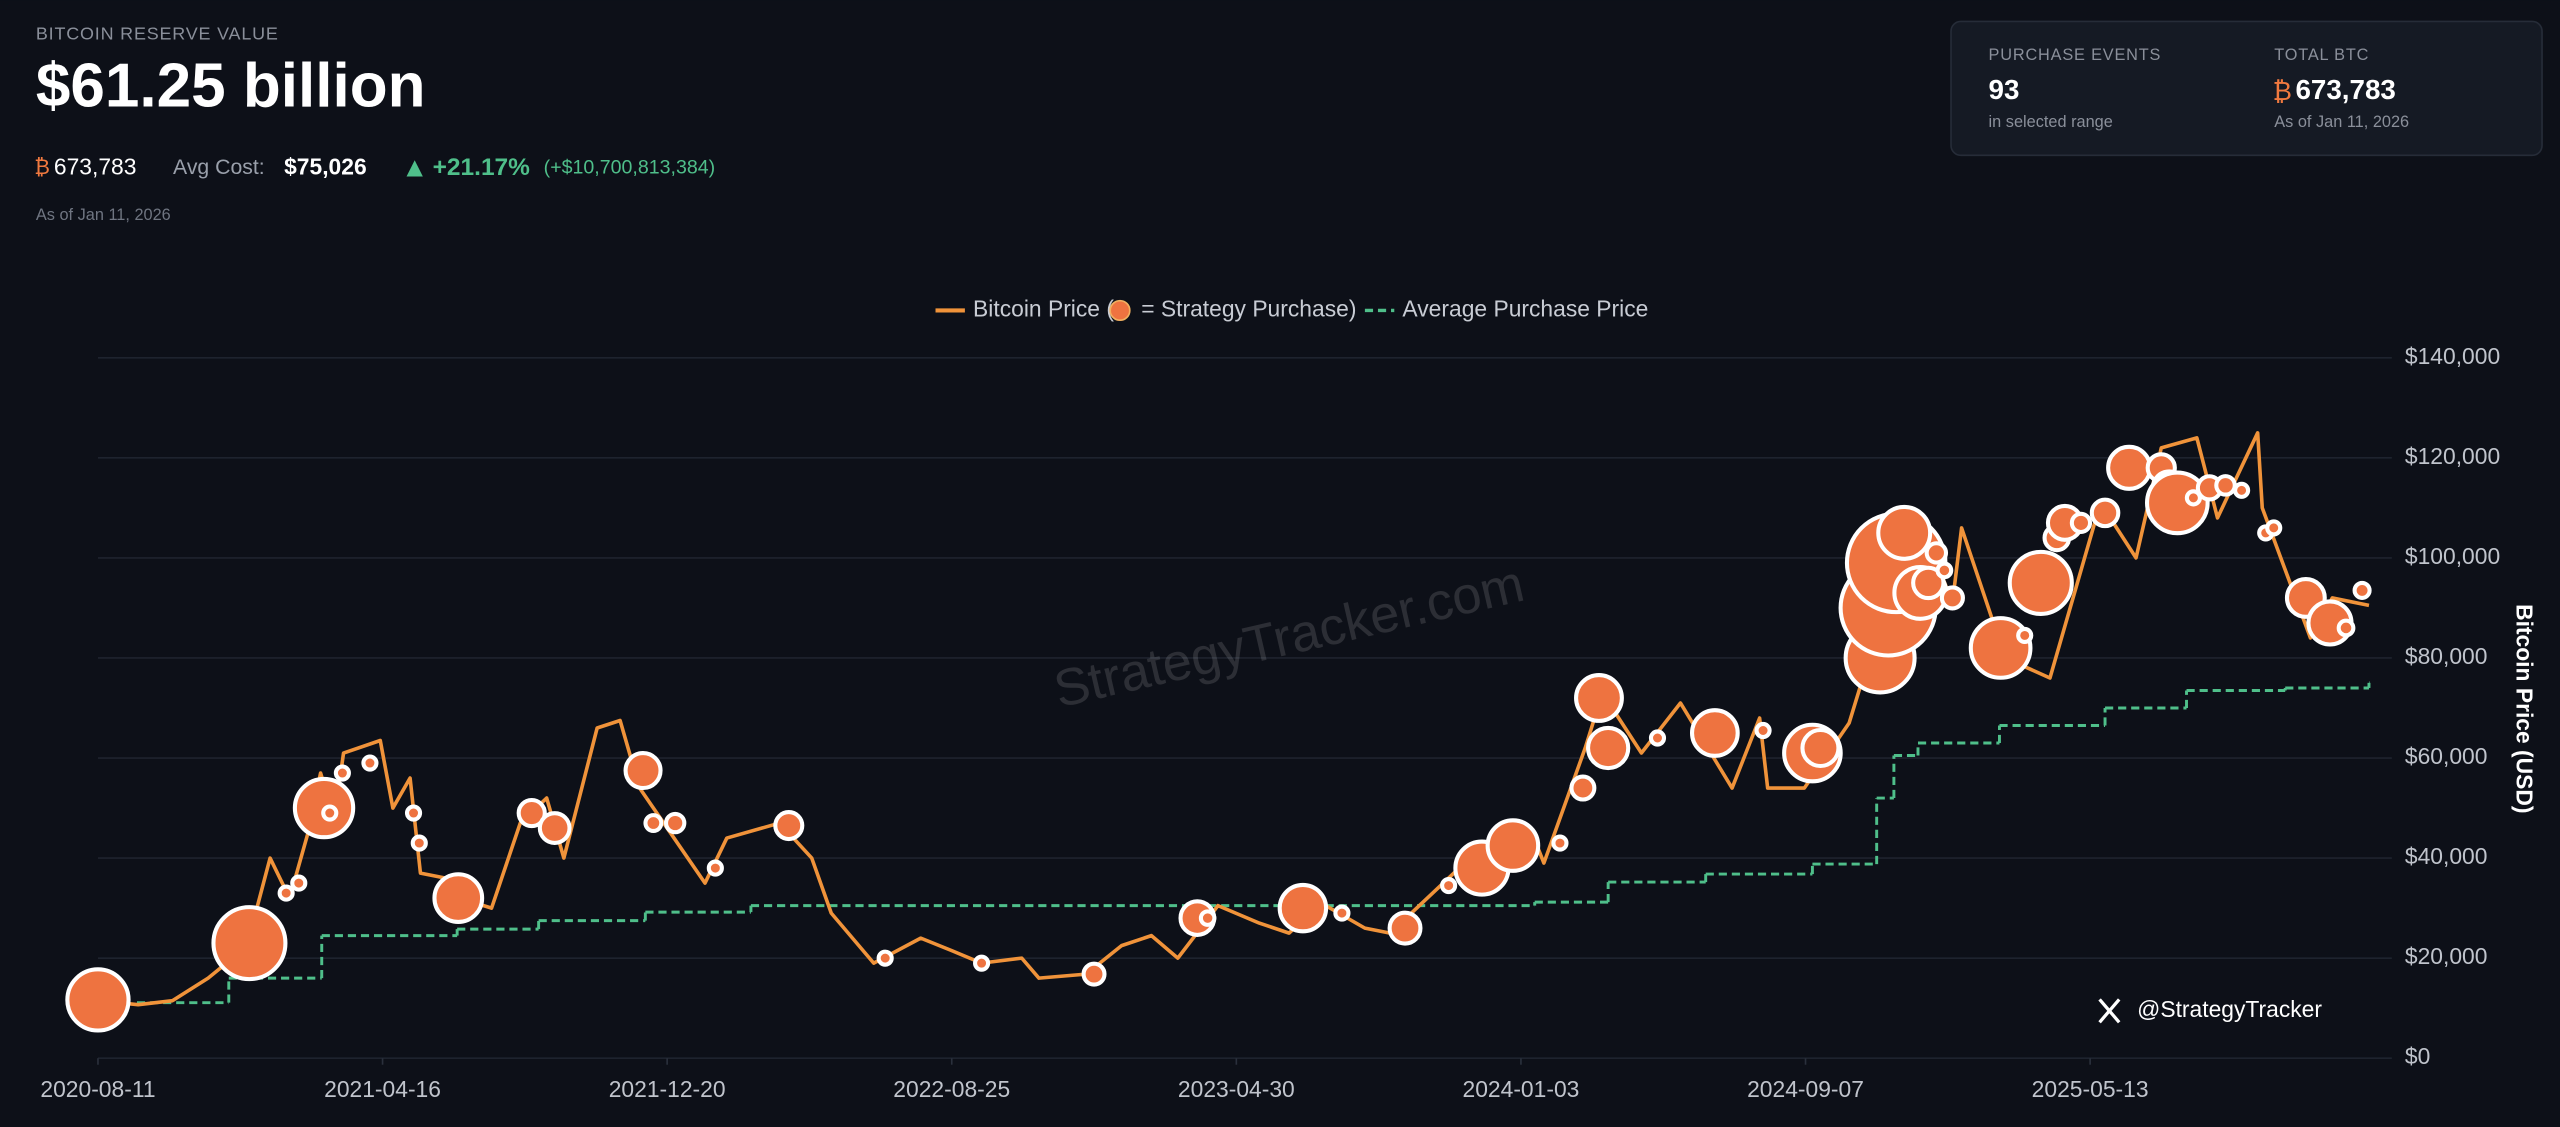 This screenshot has height=1127, width=2560. I want to click on y-tick-label: $40,000, so click(2446, 856).